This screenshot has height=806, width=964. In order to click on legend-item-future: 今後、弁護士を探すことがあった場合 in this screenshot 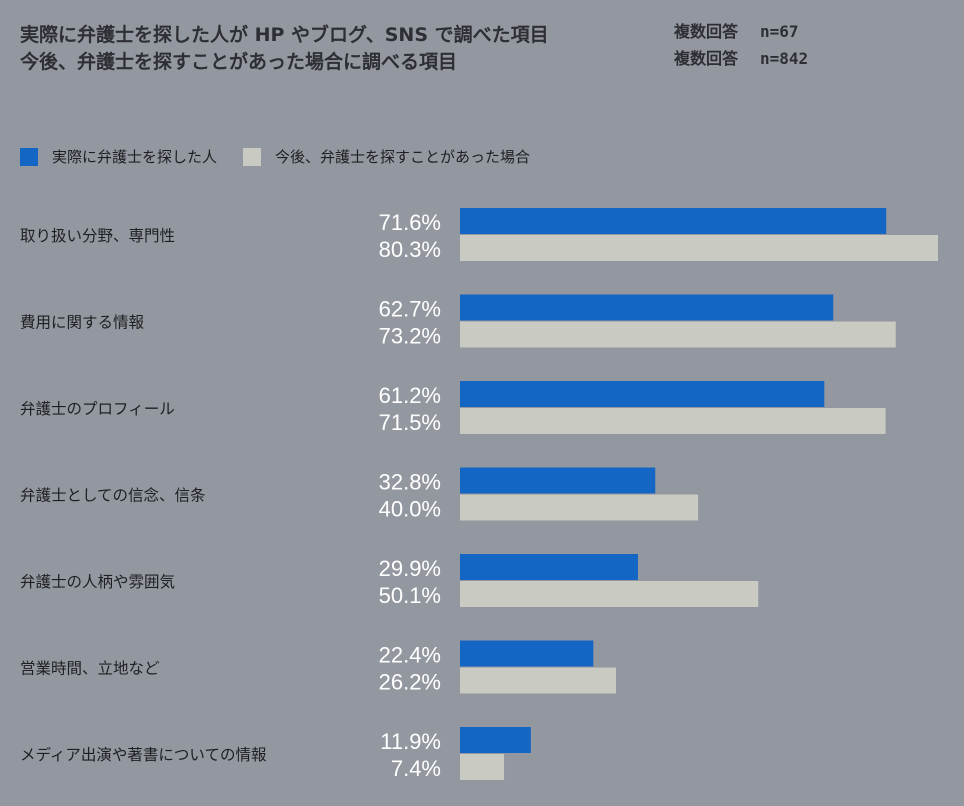, I will do `click(386, 156)`.